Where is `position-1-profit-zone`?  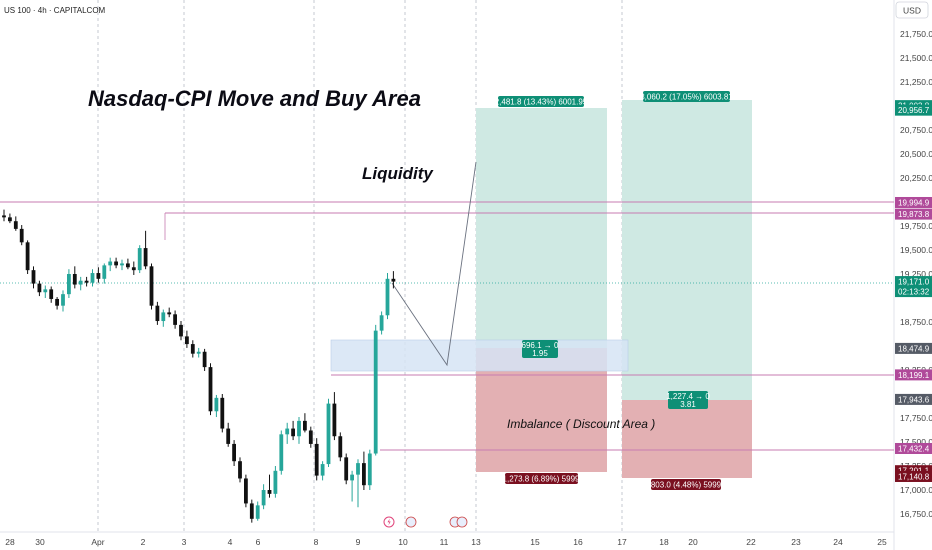 position-1-profit-zone is located at coordinates (541, 228).